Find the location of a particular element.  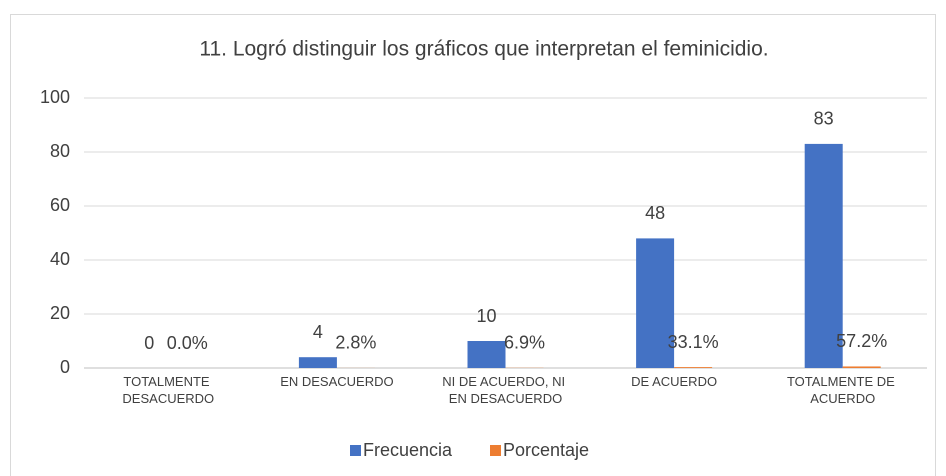

y-tick-label: 100 is located at coordinates (55, 97).